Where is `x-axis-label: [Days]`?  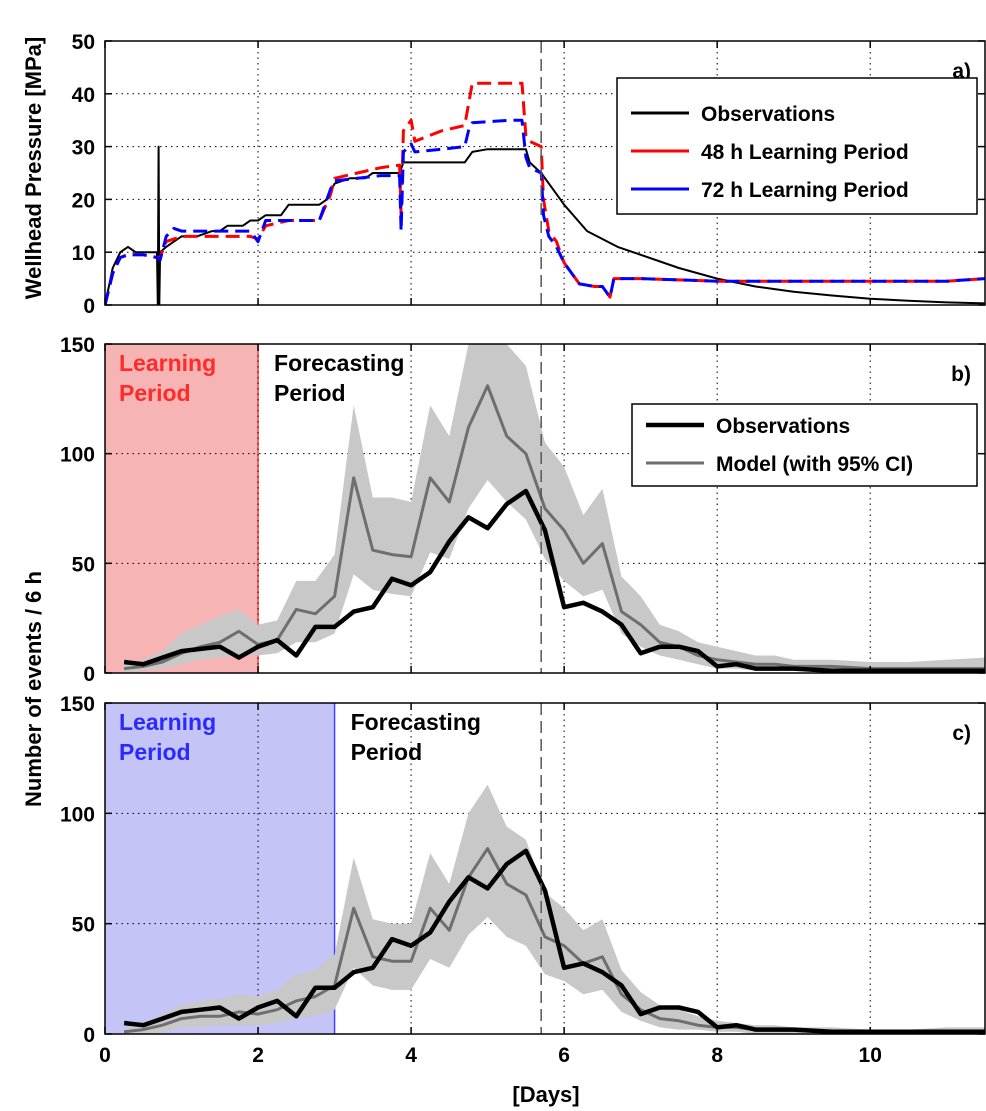
x-axis-label: [Days] is located at coordinates (545, 1094).